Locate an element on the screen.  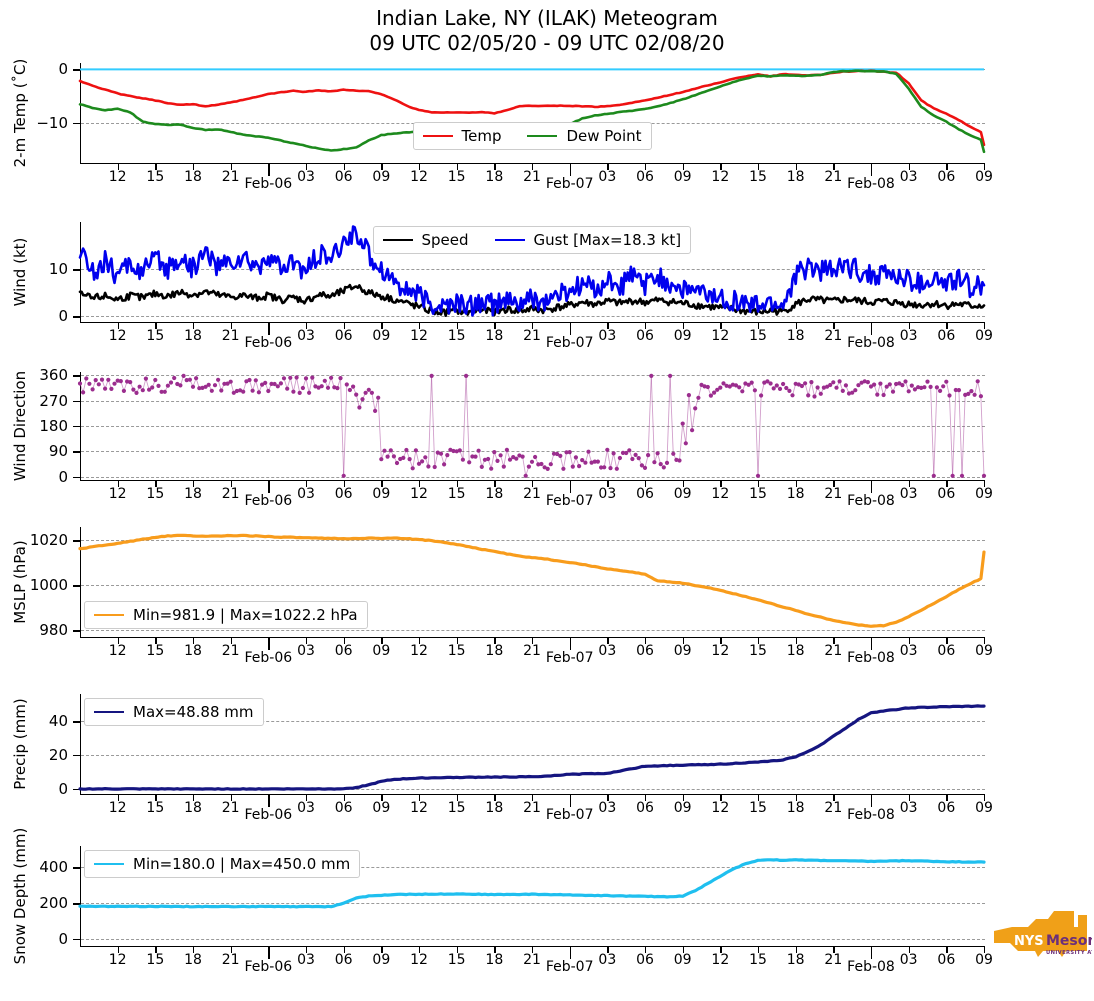
legend-wind: Speed Gust [Max=18.3 kt] is located at coordinates (532, 240).